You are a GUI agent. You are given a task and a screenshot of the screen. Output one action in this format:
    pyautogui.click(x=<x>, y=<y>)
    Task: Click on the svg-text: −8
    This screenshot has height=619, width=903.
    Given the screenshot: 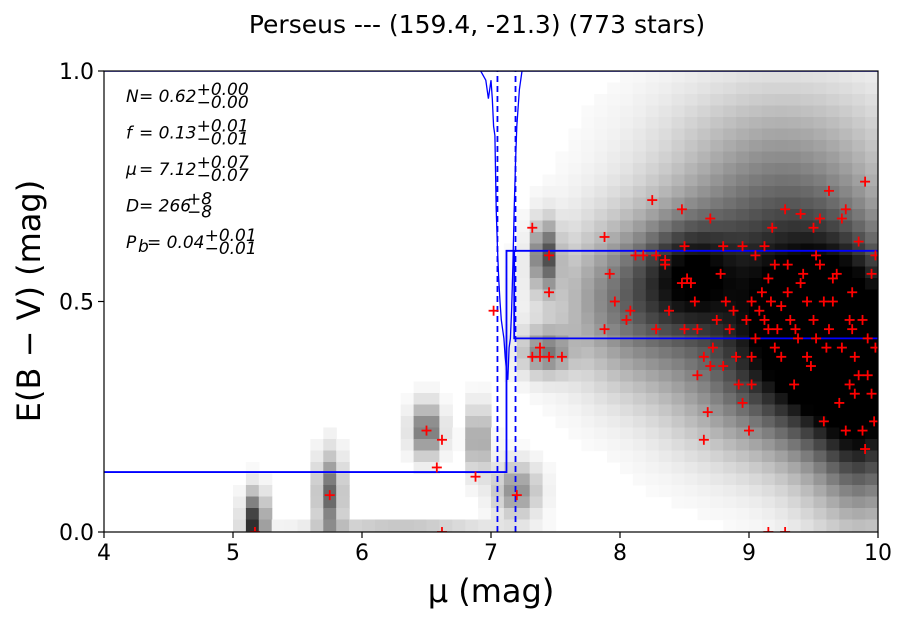 What is the action you would take?
    pyautogui.click(x=199, y=213)
    